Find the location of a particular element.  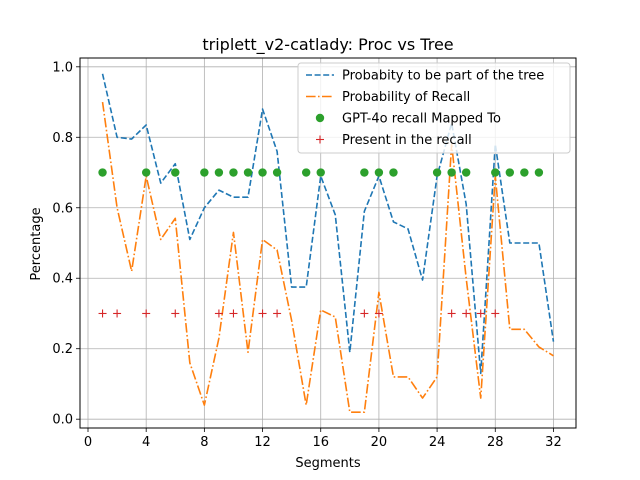

x-tick-label: 28 is located at coordinates (495, 442).